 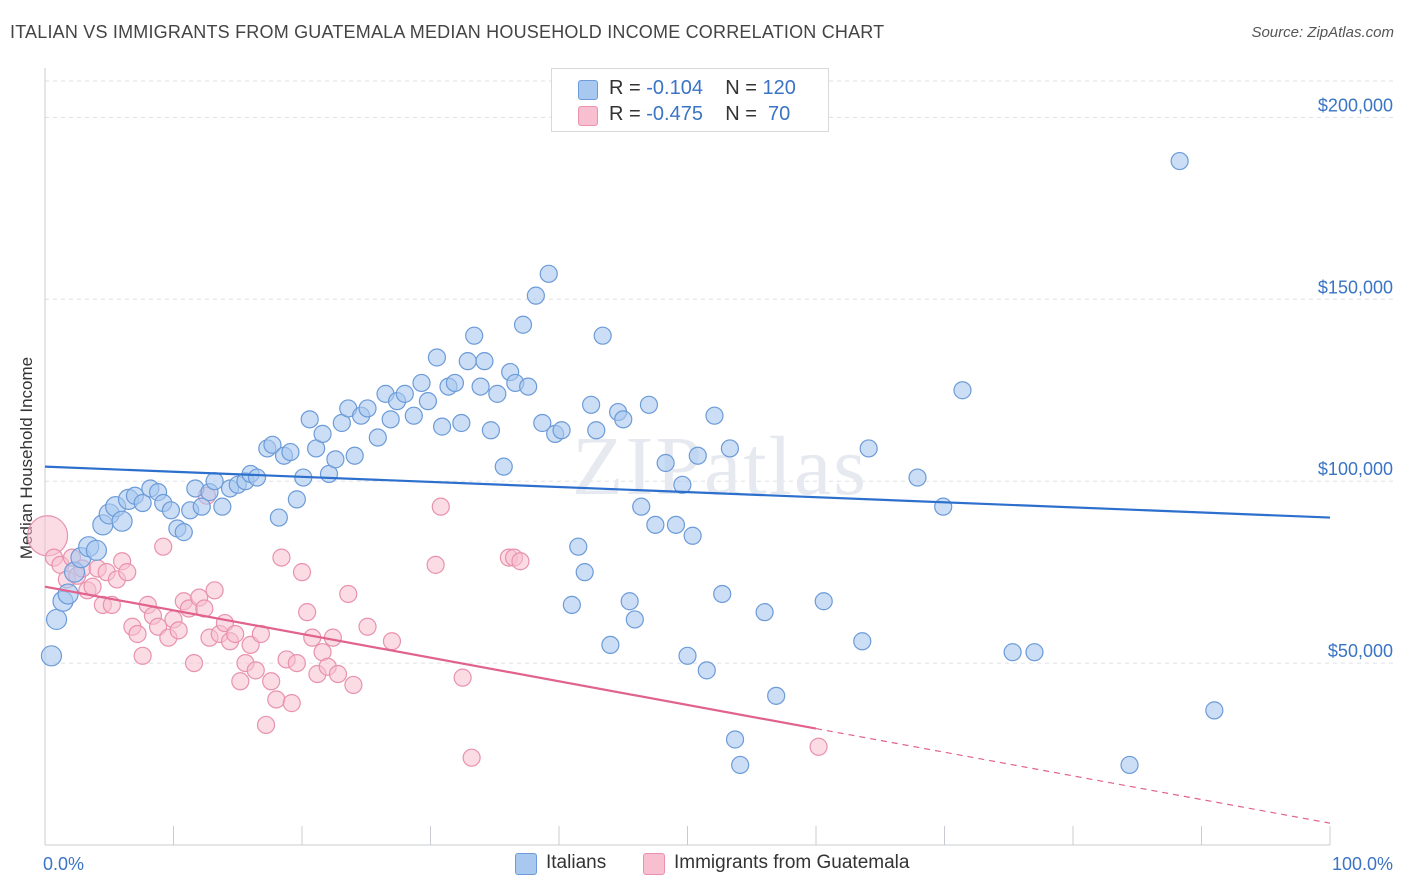 I want to click on x-tick-label: 0.0%, so click(x=63, y=864).